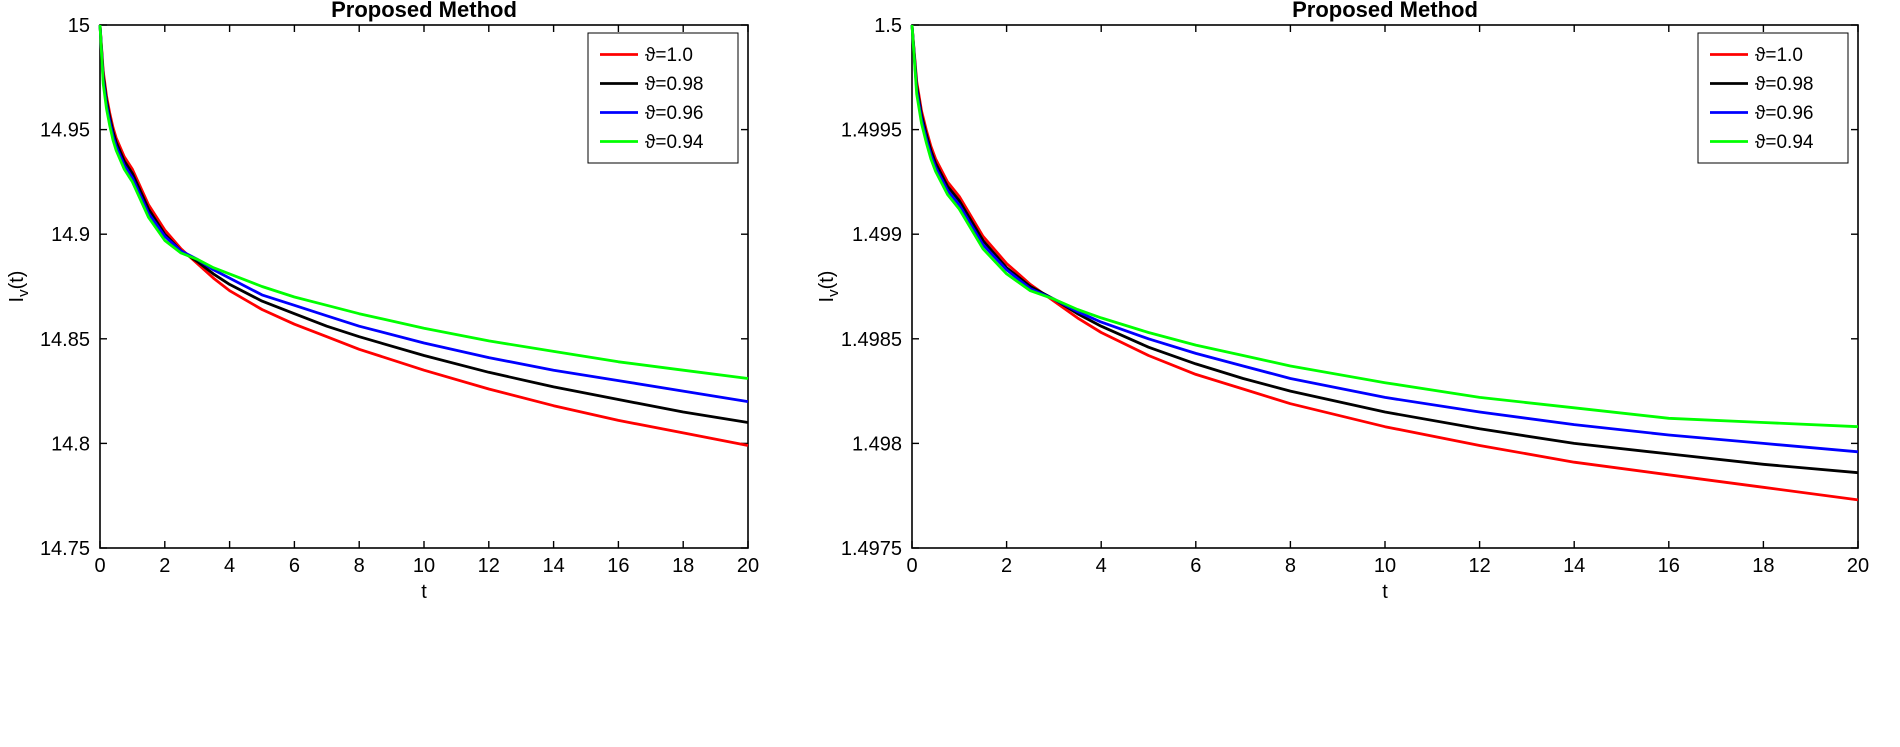 Image resolution: width=1900 pixels, height=747 pixels. Describe the element at coordinates (877, 235) in the screenshot. I see `y-tick-label: 1.499` at that location.